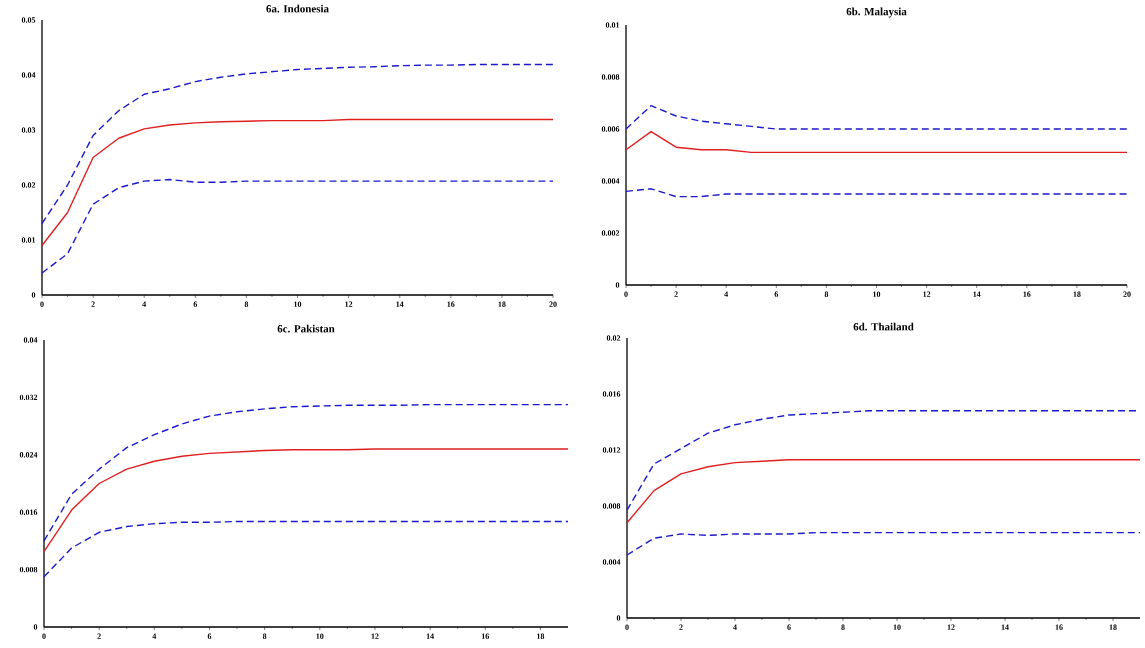 The width and height of the screenshot is (1145, 648). I want to click on chart-title: 6d. Thailand, so click(883, 326).